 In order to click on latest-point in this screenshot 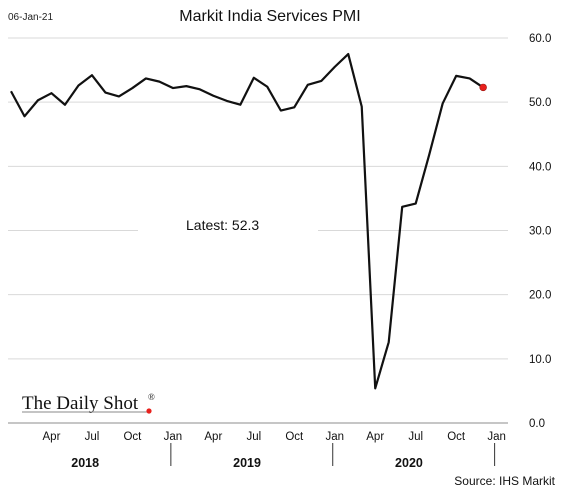, I will do `click(483, 87)`.